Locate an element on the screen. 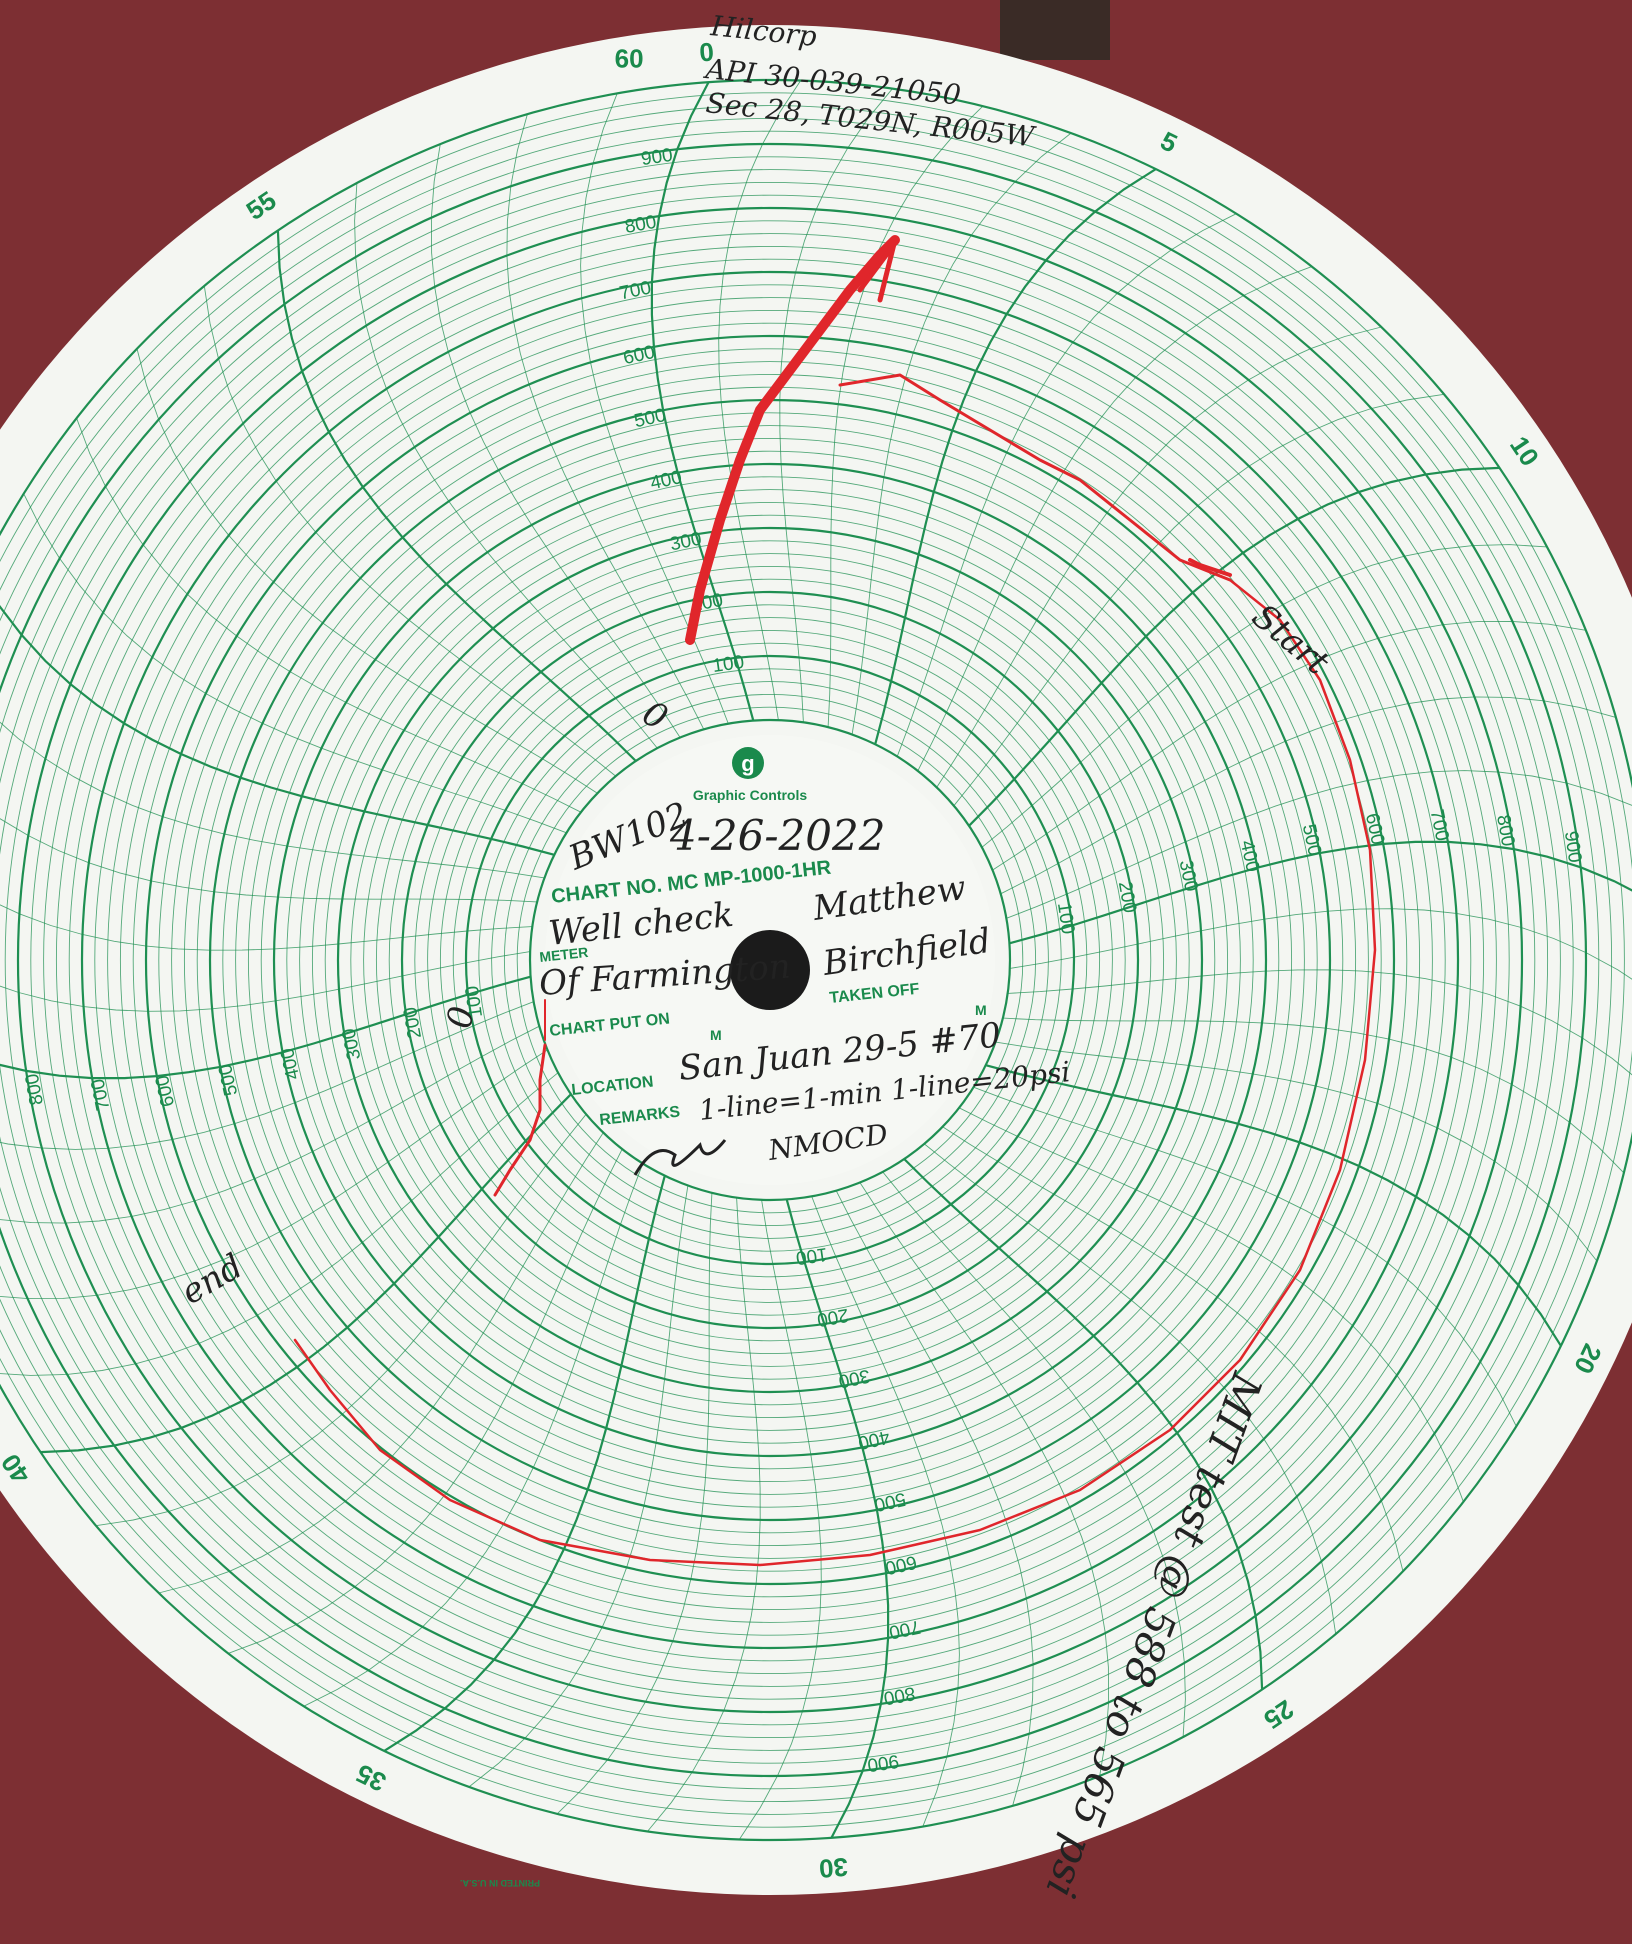  brand-name: Graphic Controls is located at coordinates (750, 795).